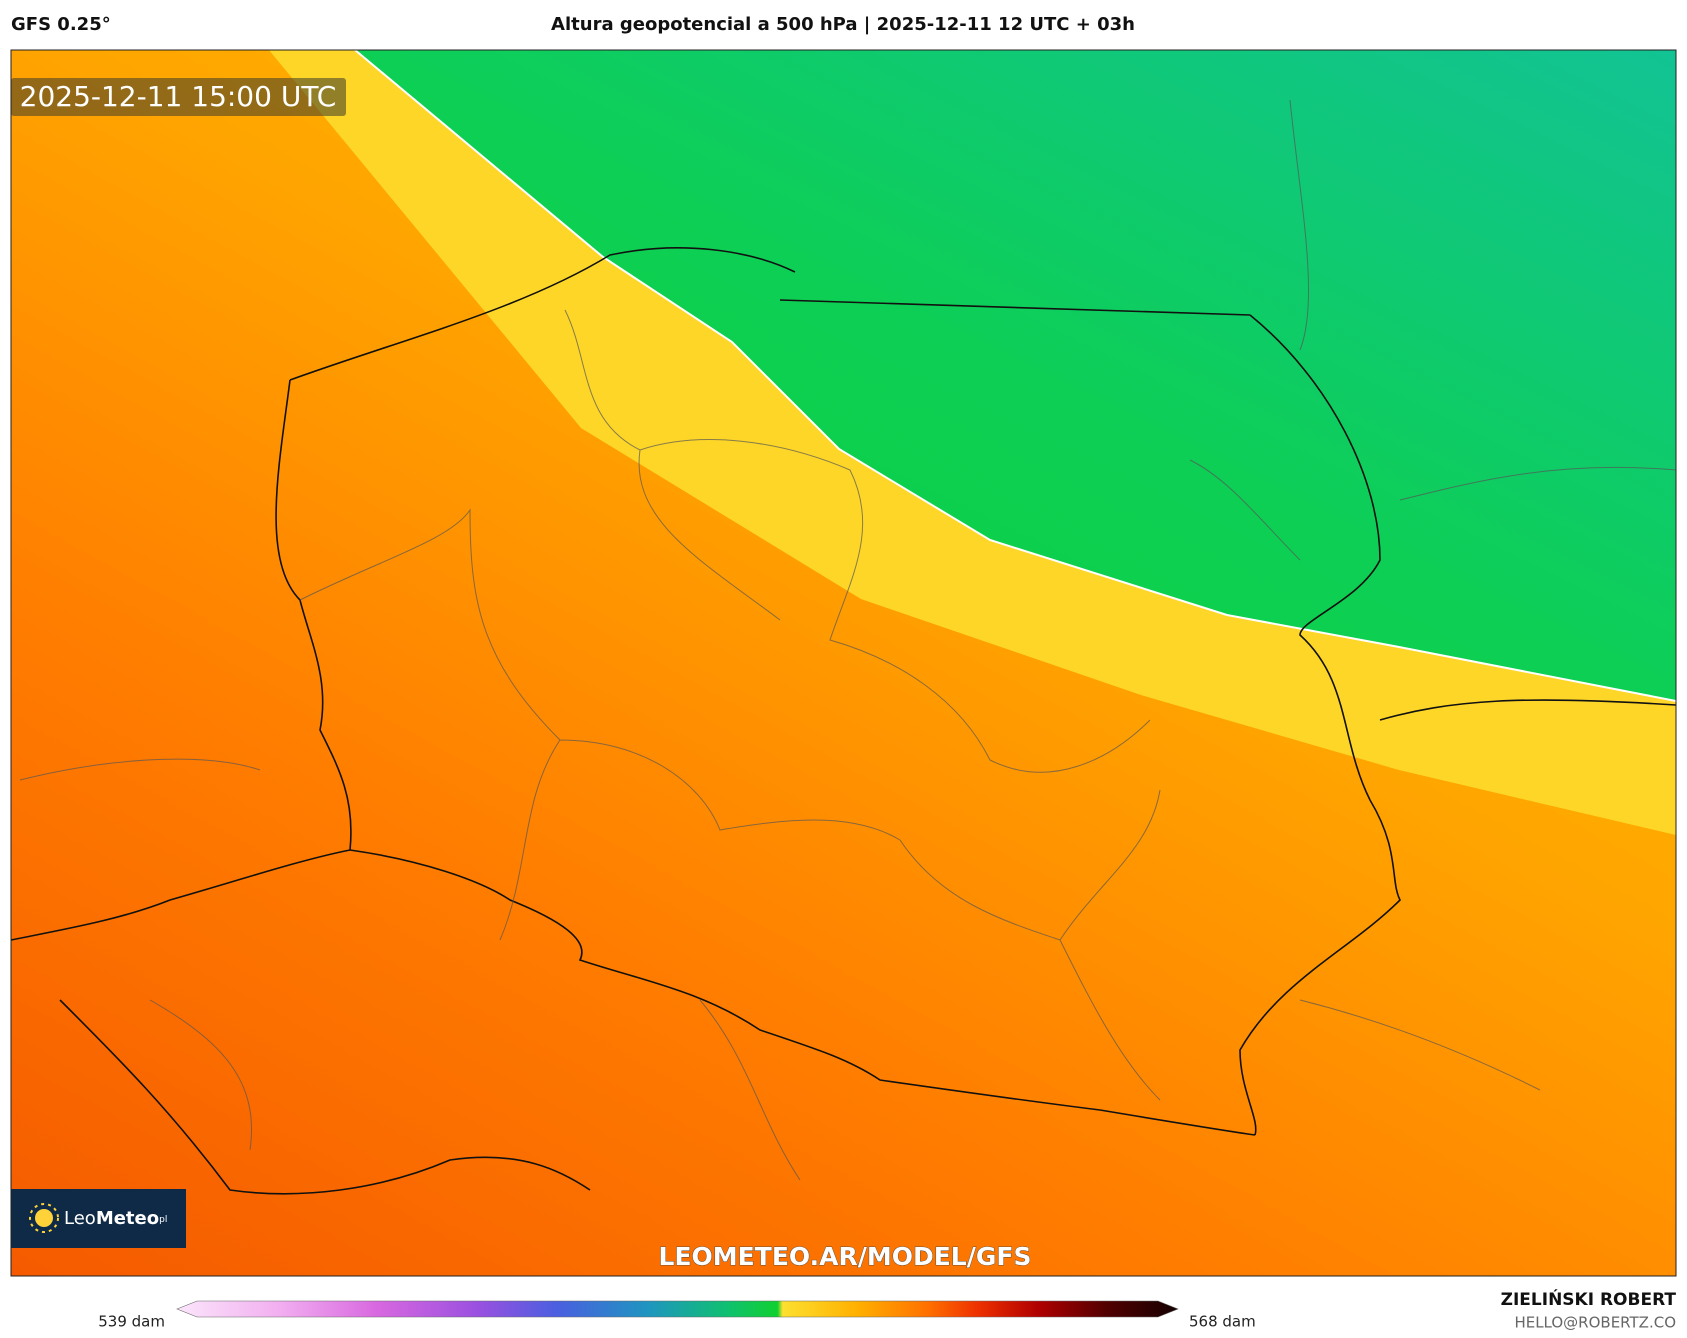 The width and height of the screenshot is (1687, 1338). Describe the element at coordinates (1222, 1322) in the screenshot. I see `colorbar-max-label: 568 dam` at that location.